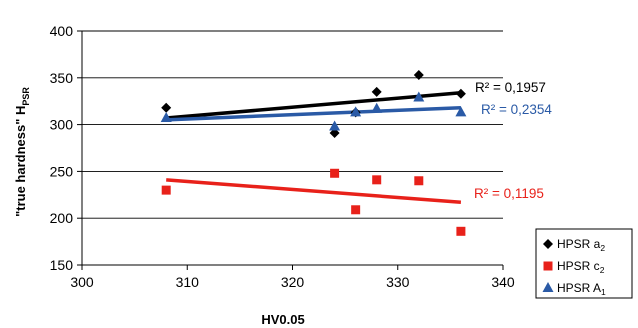  What do you see at coordinates (581, 289) in the screenshot?
I see `legend-label-3: HPSR A1` at bounding box center [581, 289].